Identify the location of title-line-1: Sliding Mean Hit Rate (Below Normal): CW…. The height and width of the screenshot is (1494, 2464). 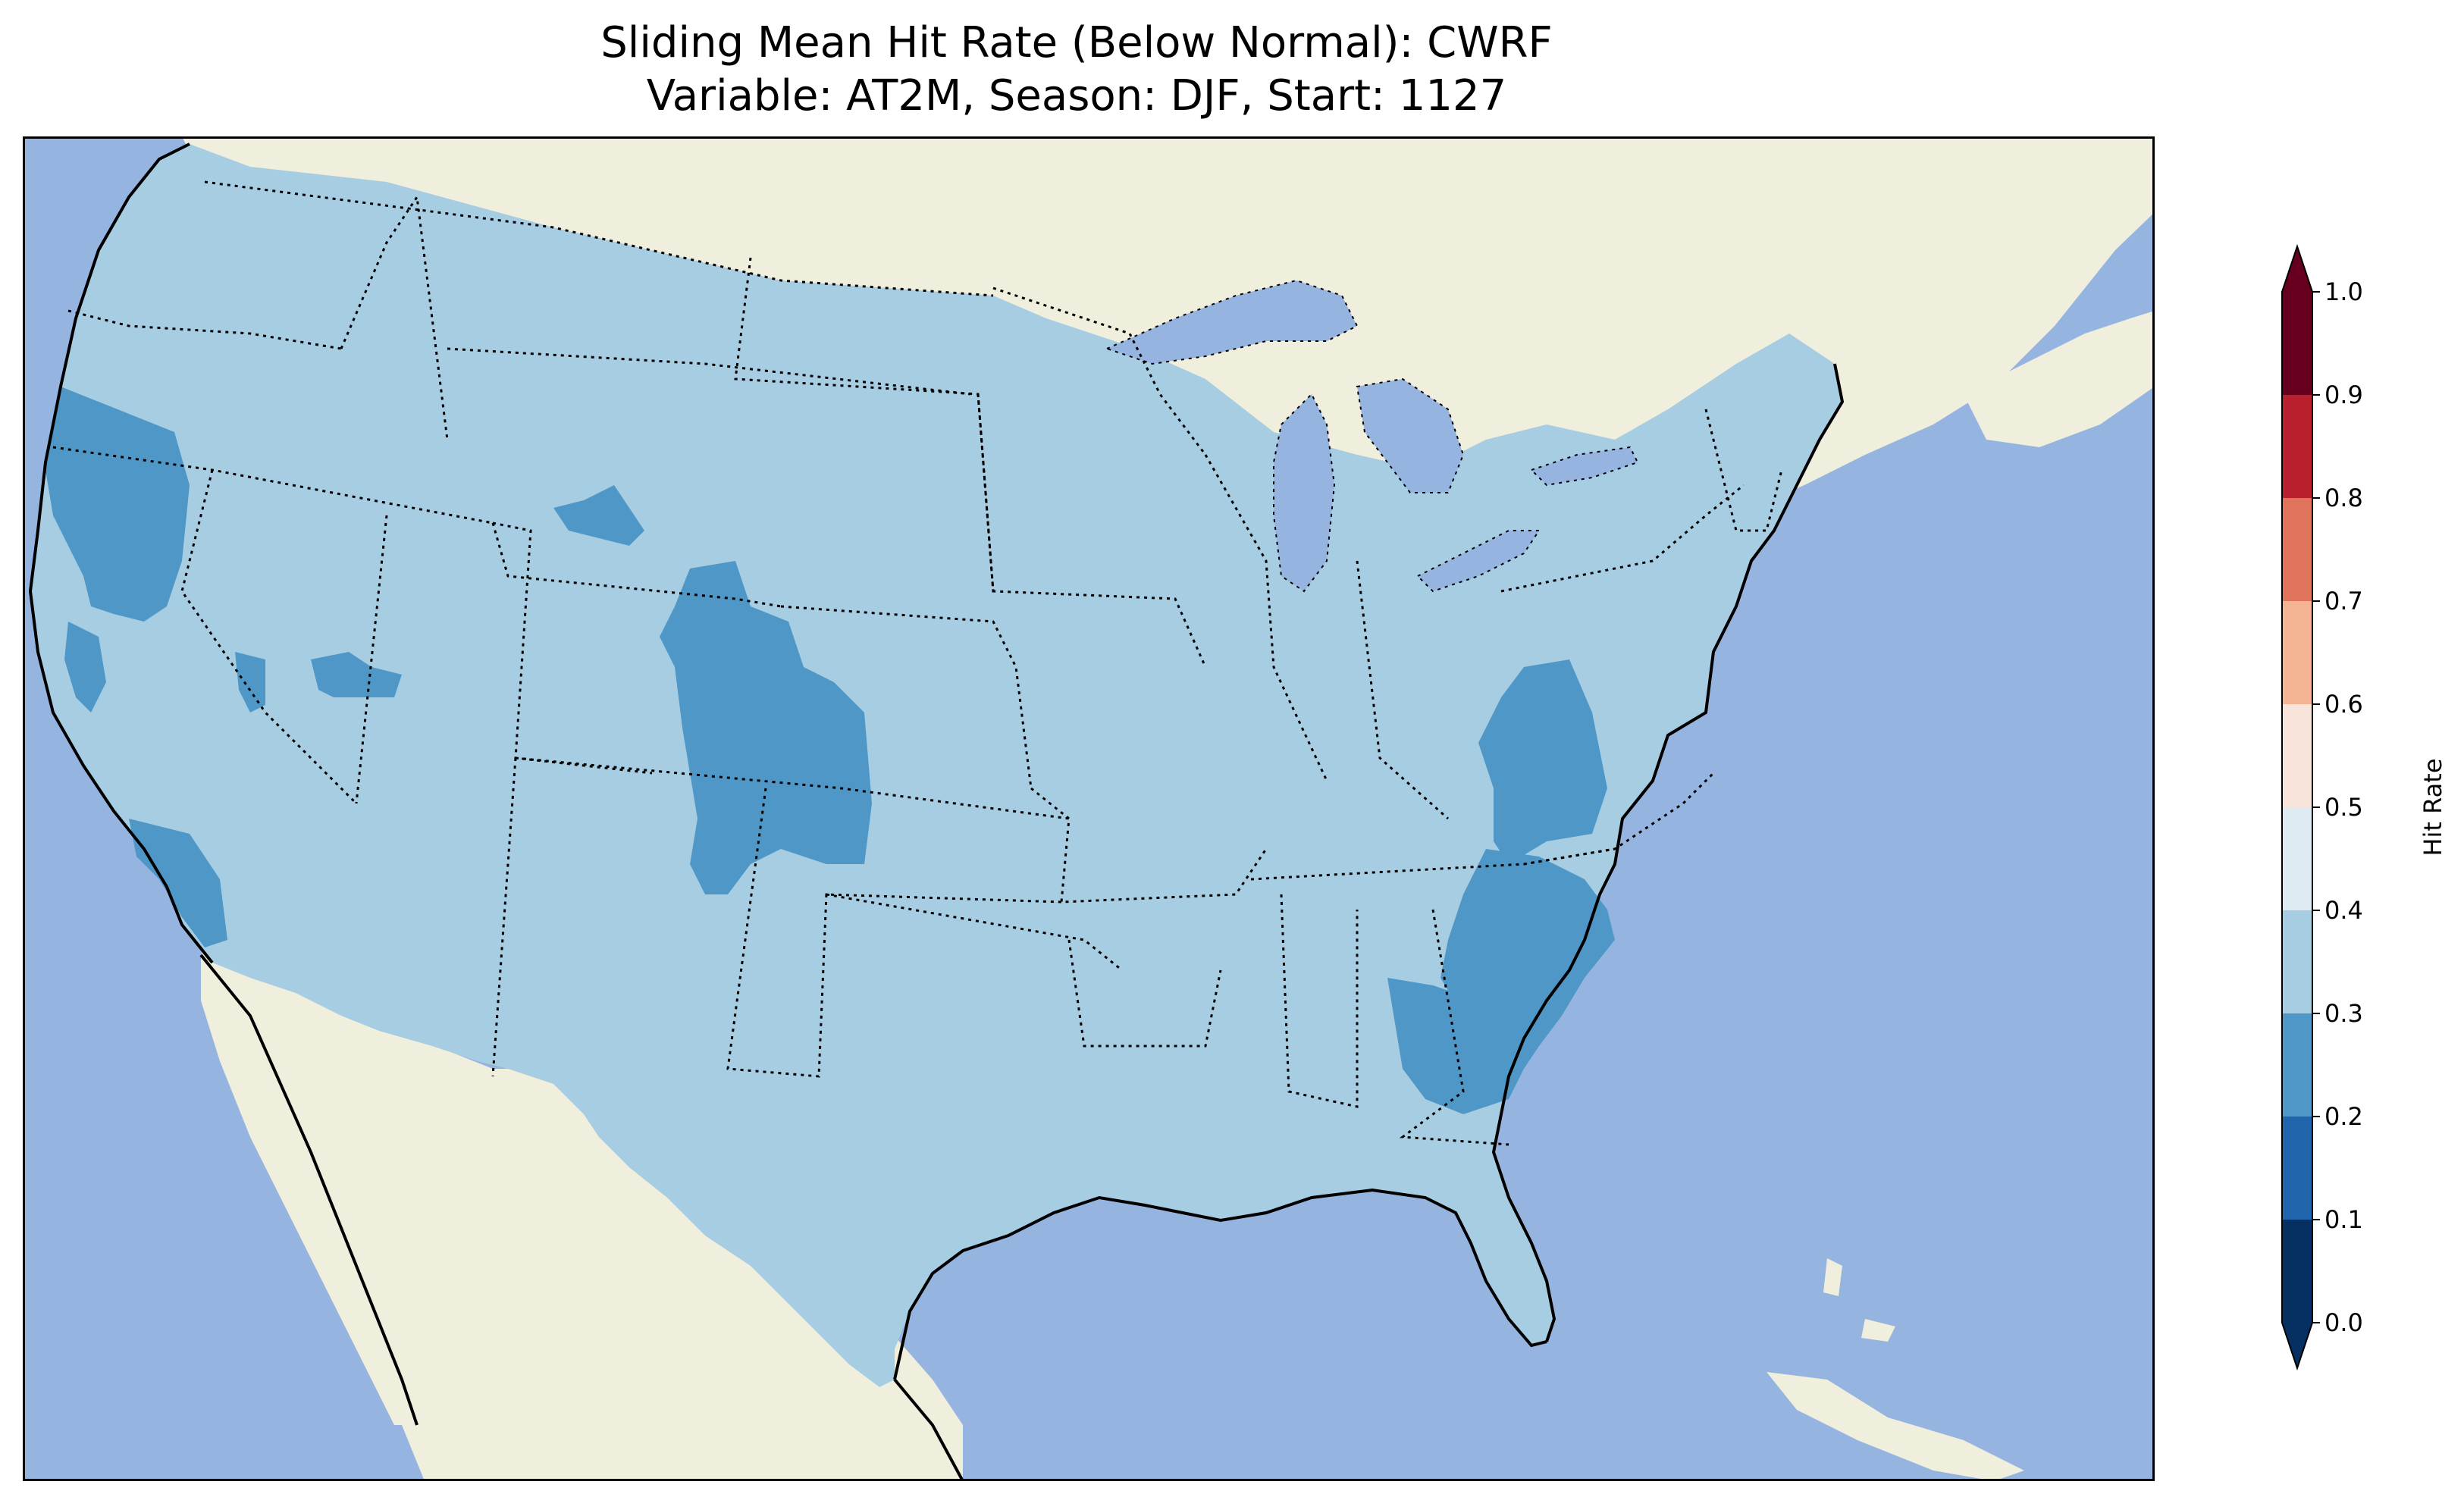
(1076, 42).